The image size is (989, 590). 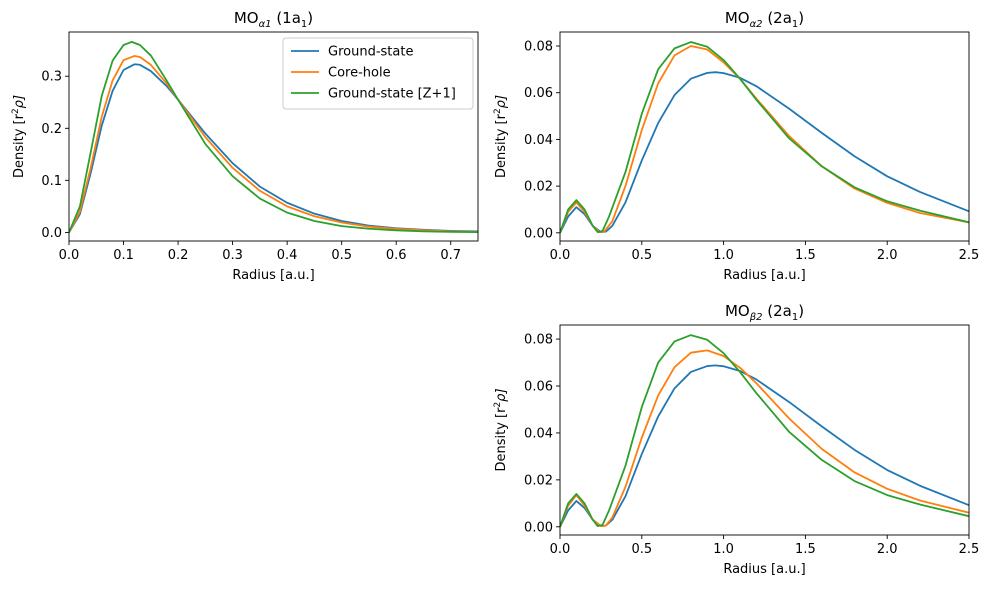 I want to click on legend-entry: Ground-state [Z+1], so click(x=392, y=94).